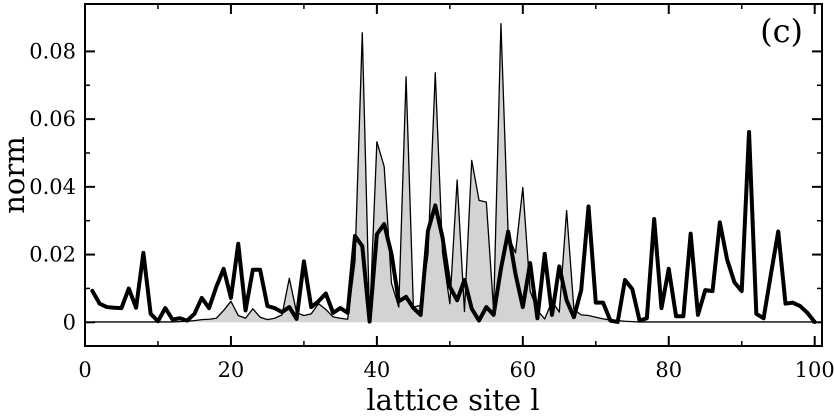 The image size is (834, 417). Describe the element at coordinates (668, 370) in the screenshot. I see `x-tick-label: 80` at that location.